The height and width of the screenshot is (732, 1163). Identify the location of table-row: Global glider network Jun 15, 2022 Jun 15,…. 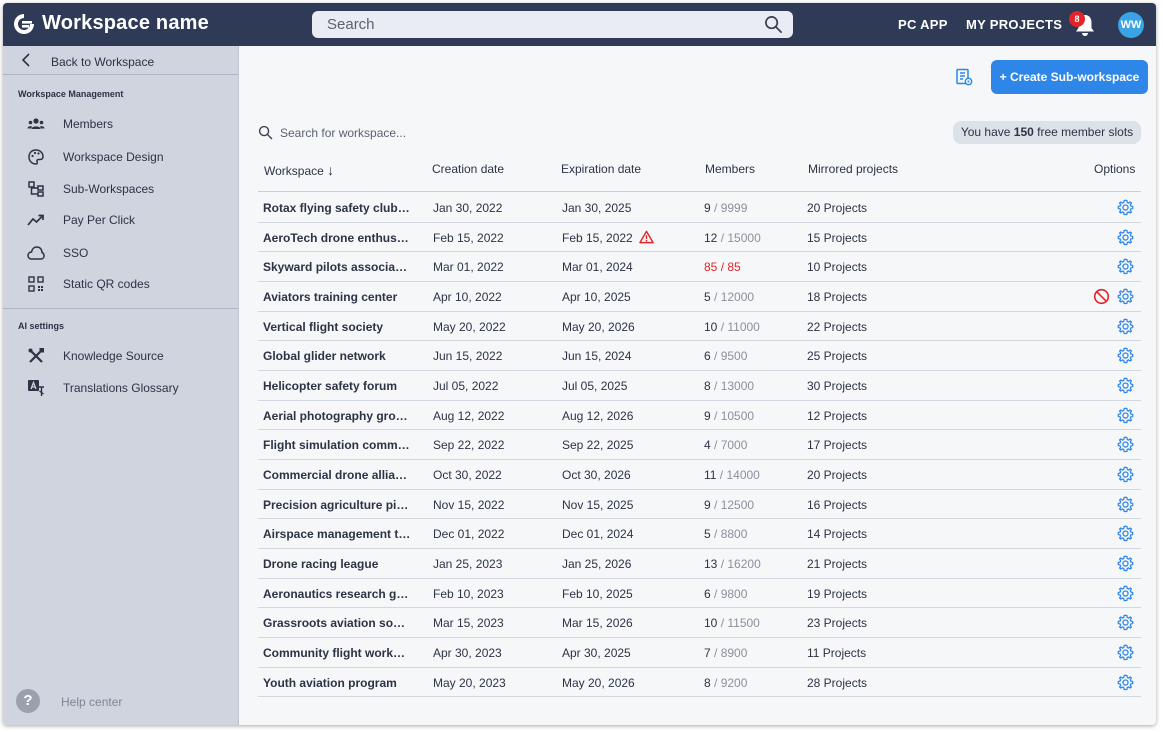
(699, 356).